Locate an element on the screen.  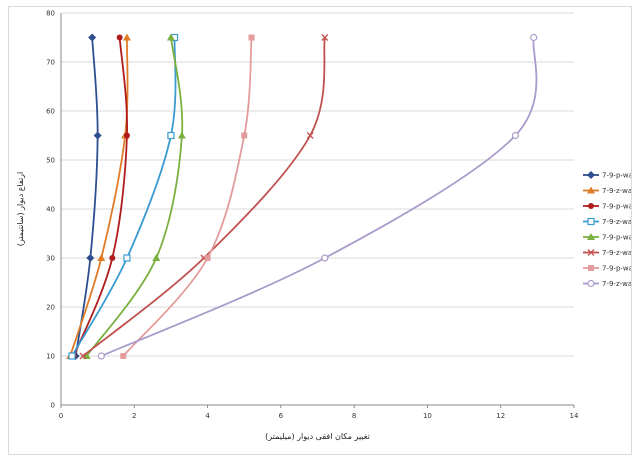
y-tick-label: 80 is located at coordinates (50, 14).